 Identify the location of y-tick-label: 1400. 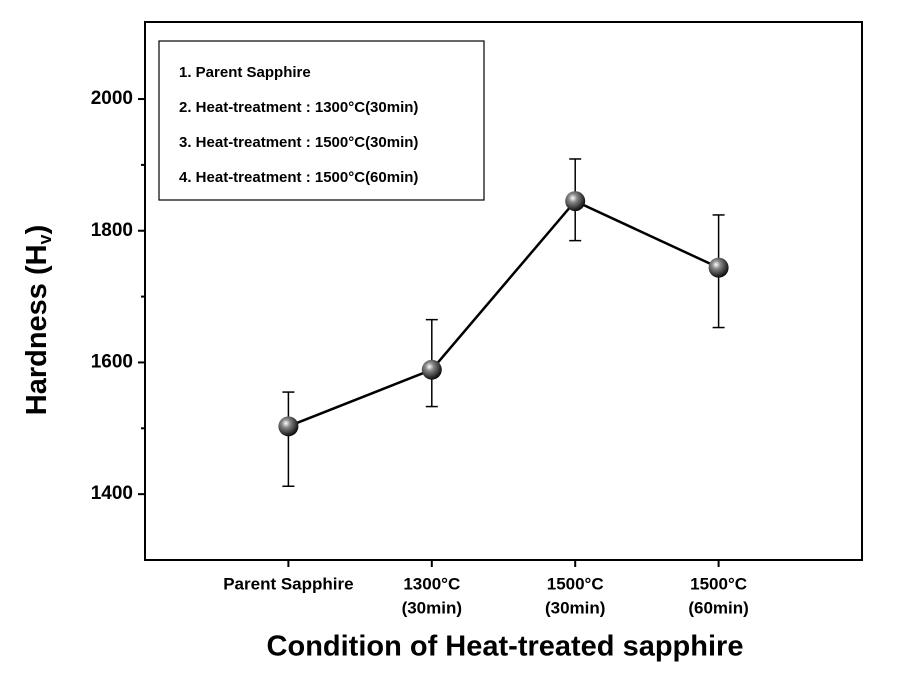
(112, 493).